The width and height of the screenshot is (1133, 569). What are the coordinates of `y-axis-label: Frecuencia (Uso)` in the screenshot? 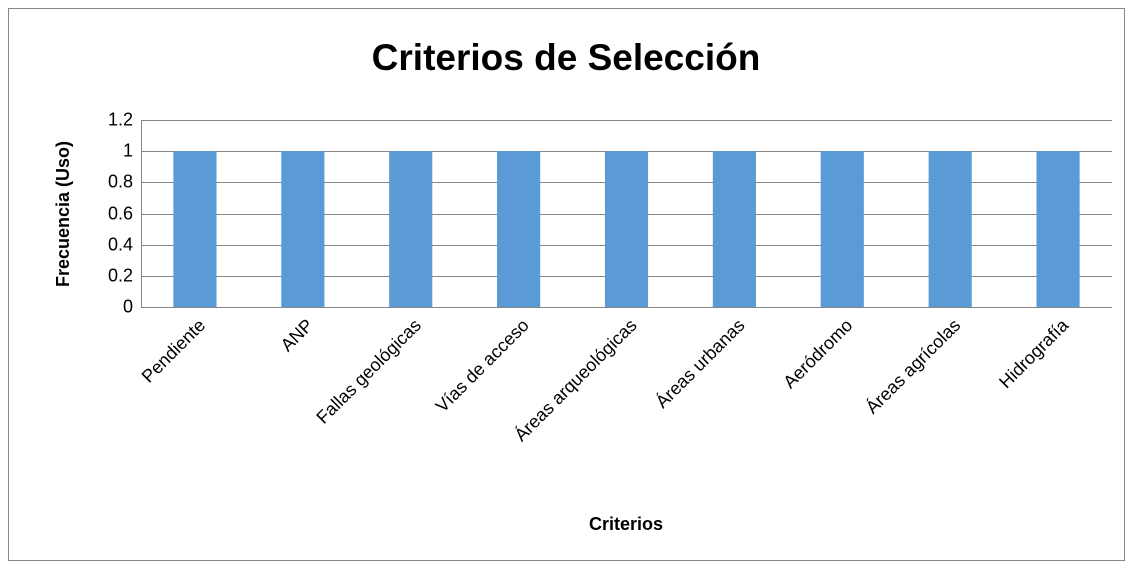 It's located at (63, 214).